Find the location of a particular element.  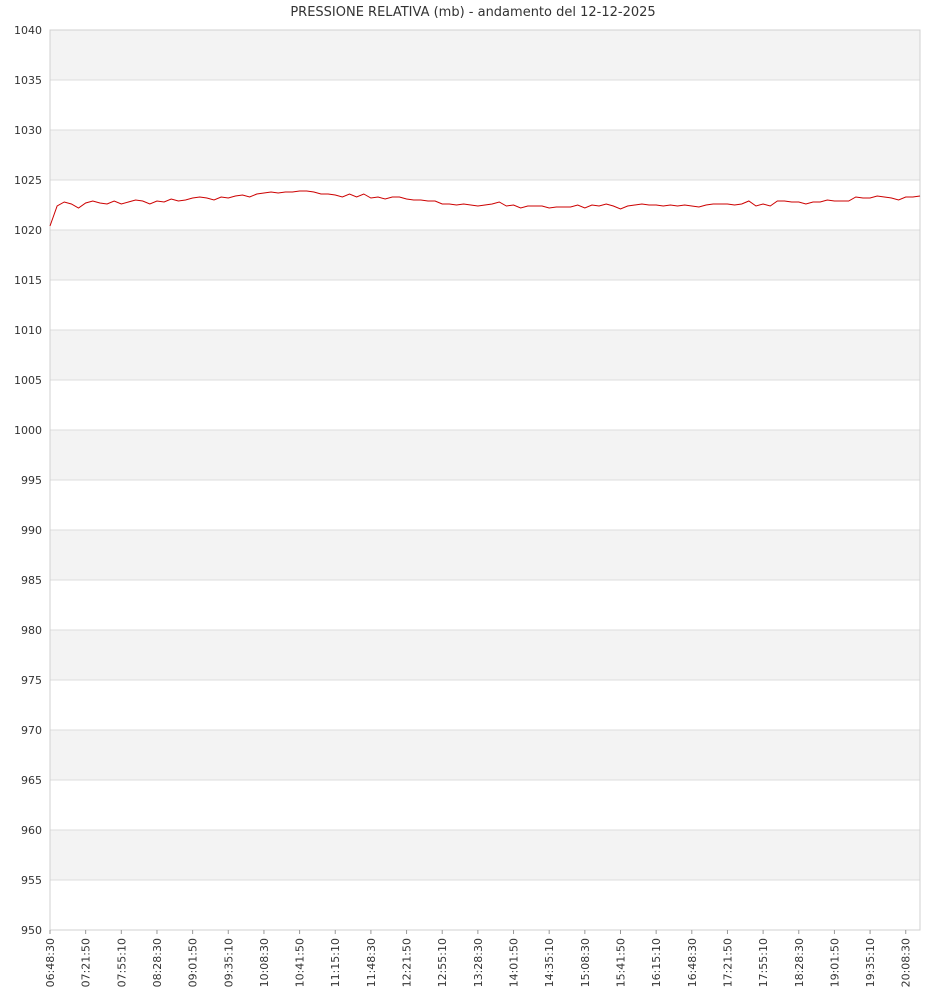

x-tick-label: 10:41:50 is located at coordinates (300, 962).